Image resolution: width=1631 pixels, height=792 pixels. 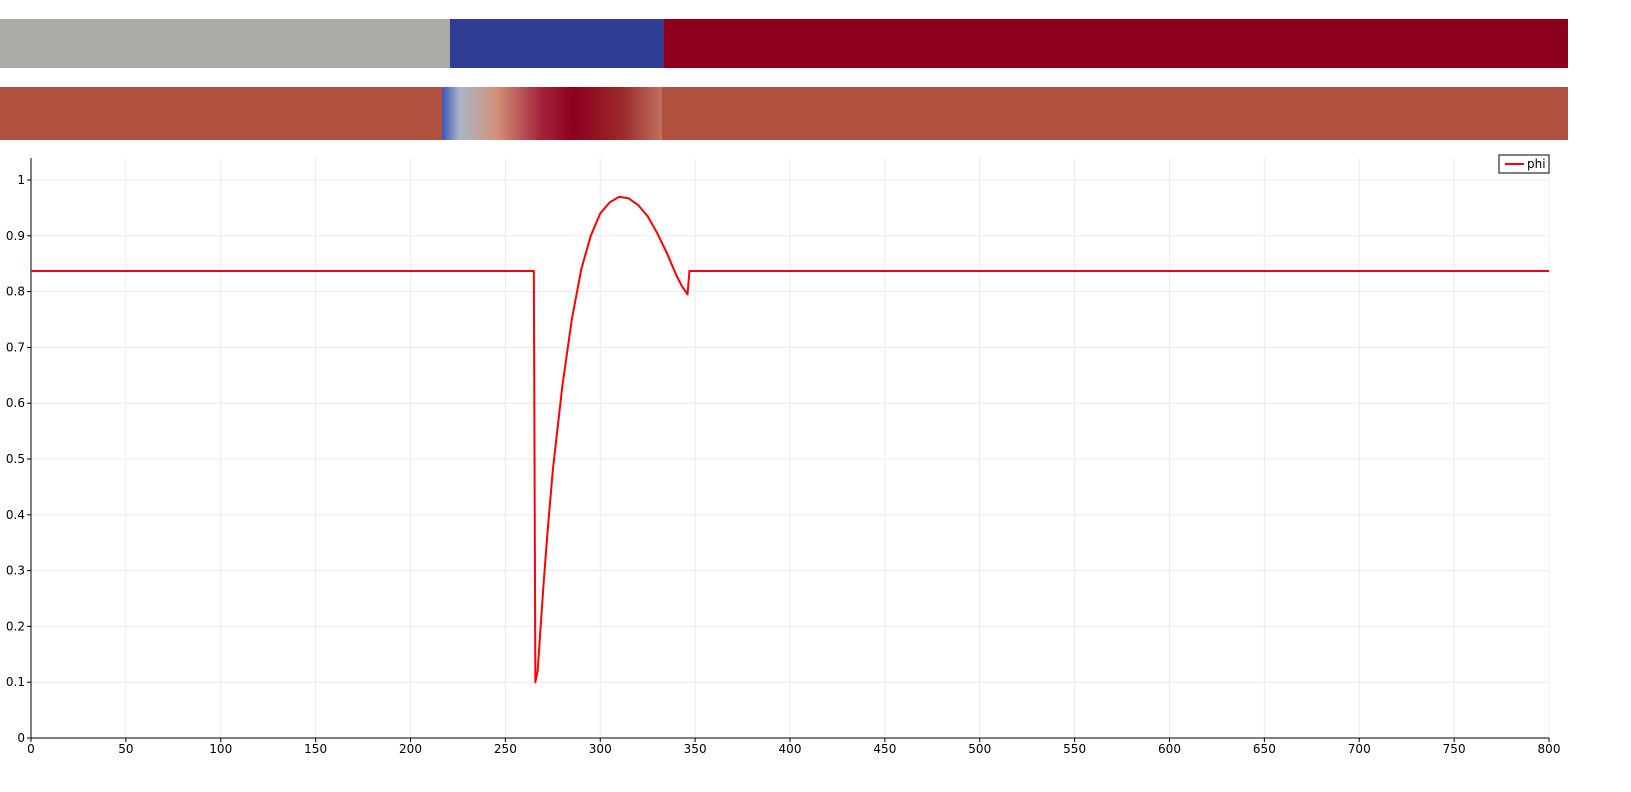 What do you see at coordinates (1074, 749) in the screenshot?
I see `x-tick-label: 550` at bounding box center [1074, 749].